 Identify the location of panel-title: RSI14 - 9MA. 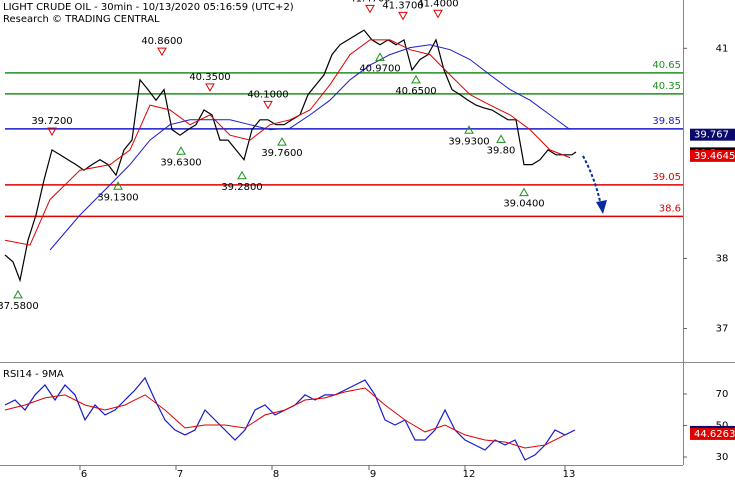
(33, 374).